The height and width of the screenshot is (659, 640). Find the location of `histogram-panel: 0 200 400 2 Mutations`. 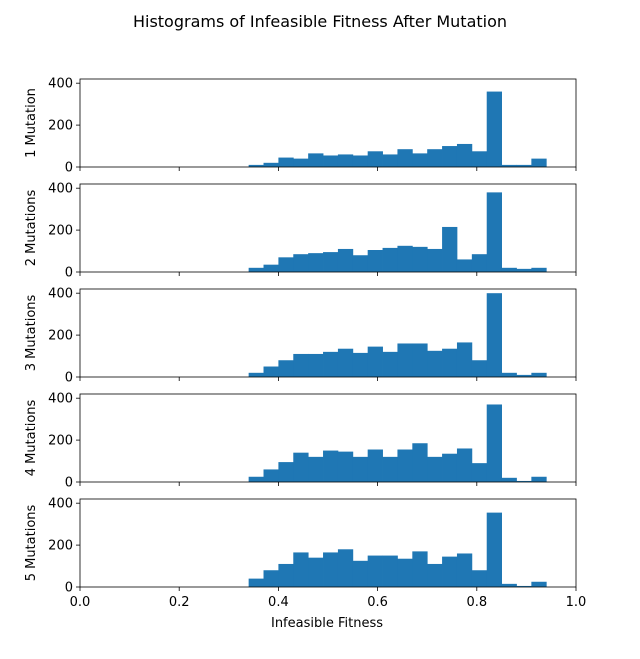

histogram-panel: 0 200 400 2 Mutations is located at coordinates (300, 231).